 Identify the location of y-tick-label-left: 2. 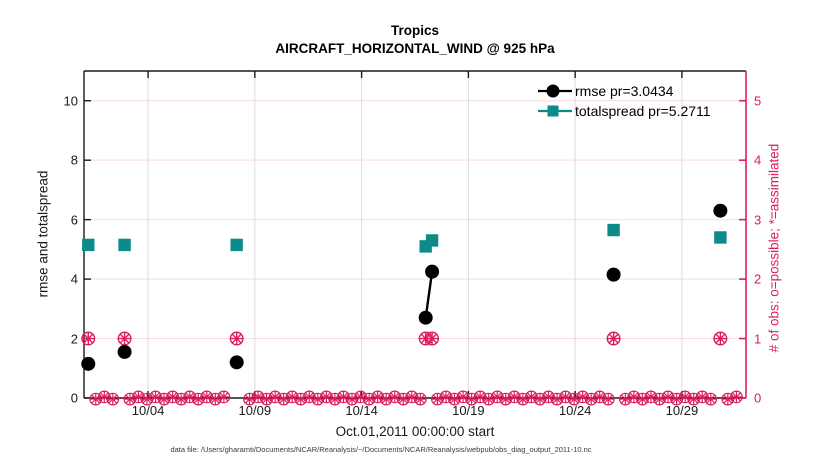
(74, 339).